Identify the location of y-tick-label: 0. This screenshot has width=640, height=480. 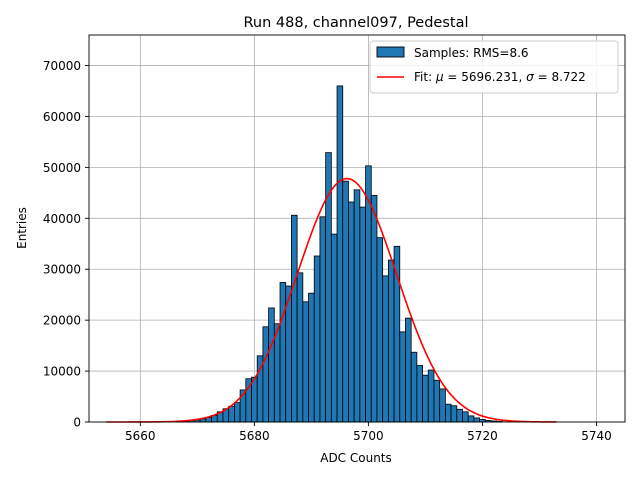
(77, 423).